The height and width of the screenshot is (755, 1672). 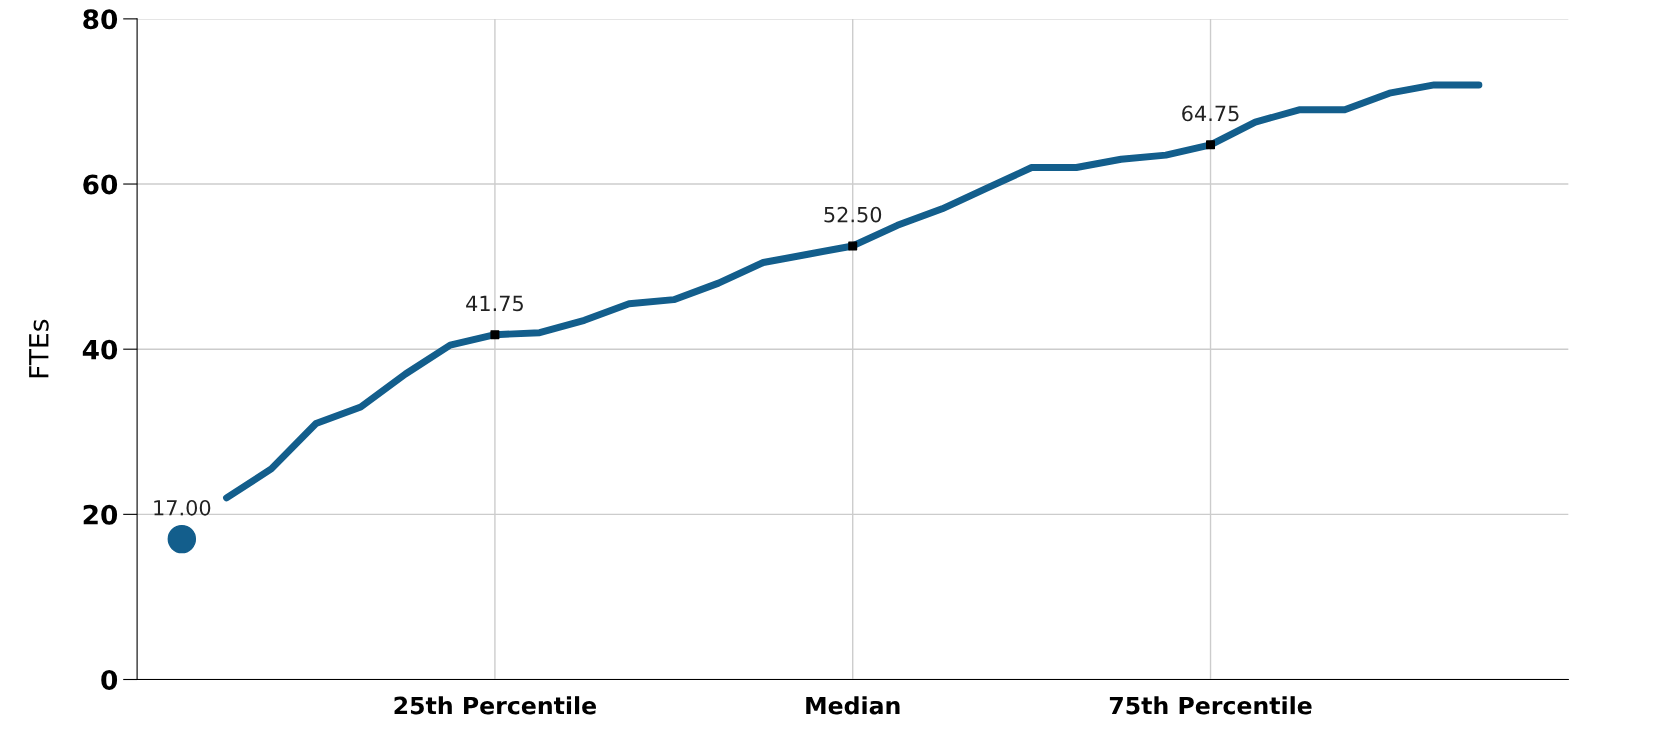 What do you see at coordinates (182, 507) in the screenshot?
I see `data-label: 17.00` at bounding box center [182, 507].